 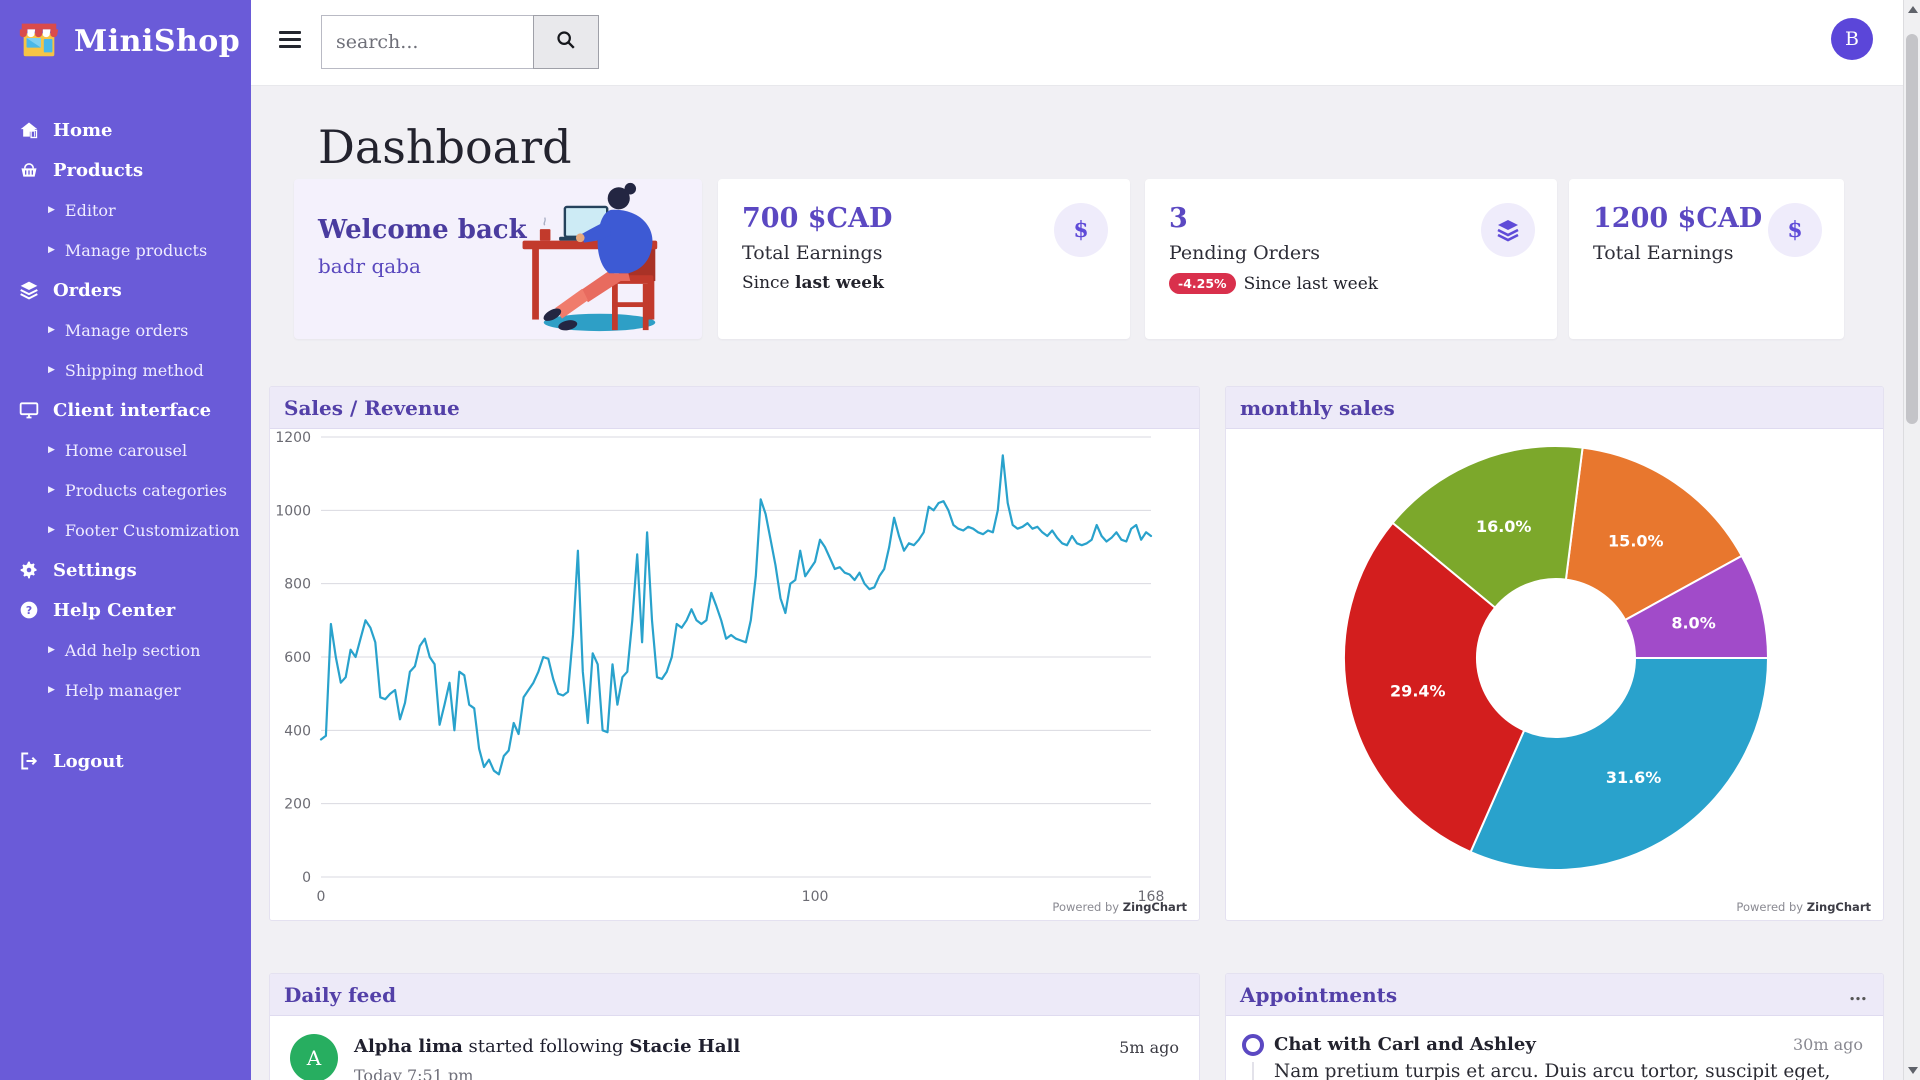 What do you see at coordinates (1319, 994) in the screenshot?
I see `panel-title: Appointments` at bounding box center [1319, 994].